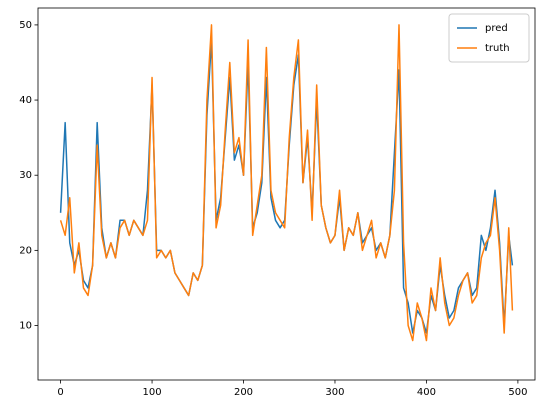 The width and height of the screenshot is (543, 413). I want to click on y-tick-label: 40, so click(25, 100).